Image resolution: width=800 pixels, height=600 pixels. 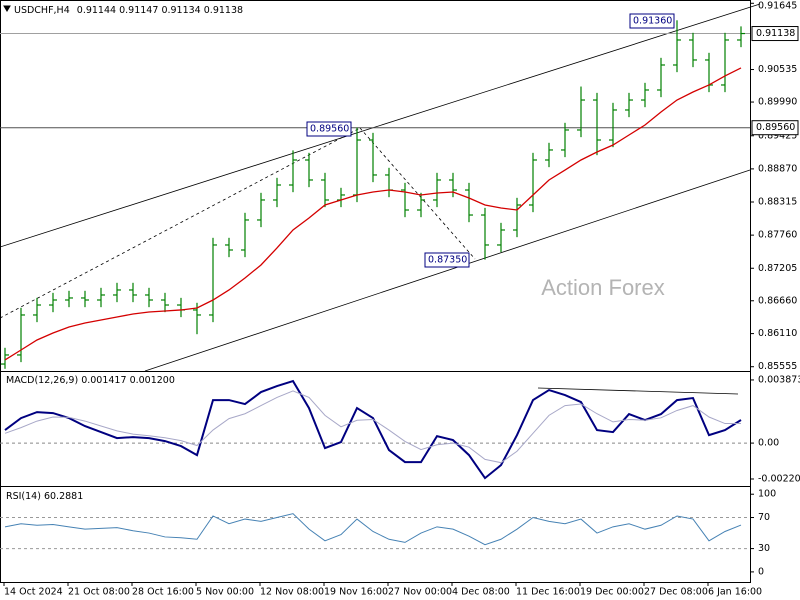 I want to click on last-low: 0.91134, so click(x=180, y=10).